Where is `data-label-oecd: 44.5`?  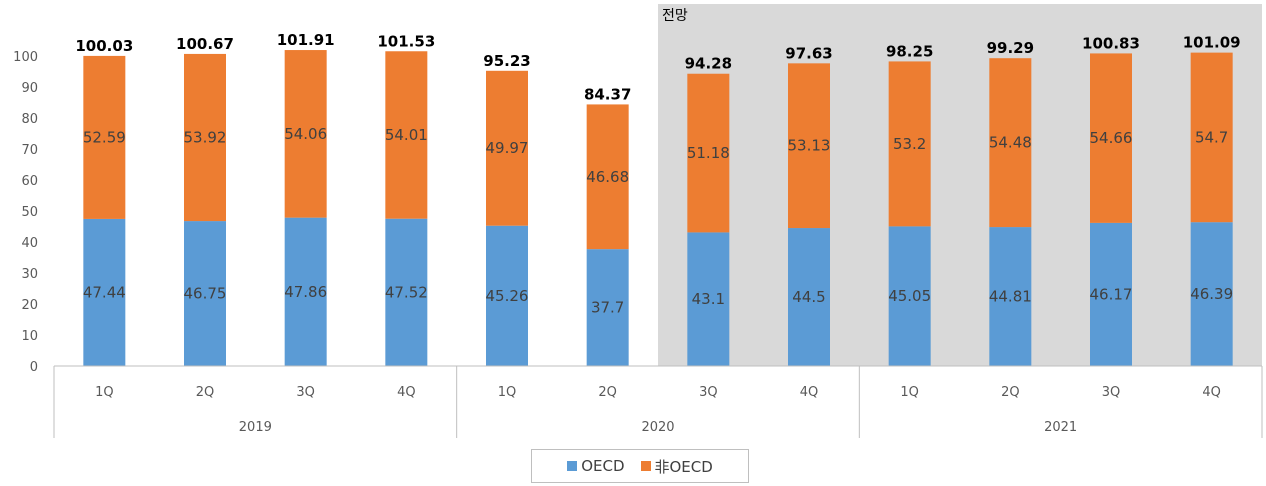
data-label-oecd: 44.5 is located at coordinates (808, 297).